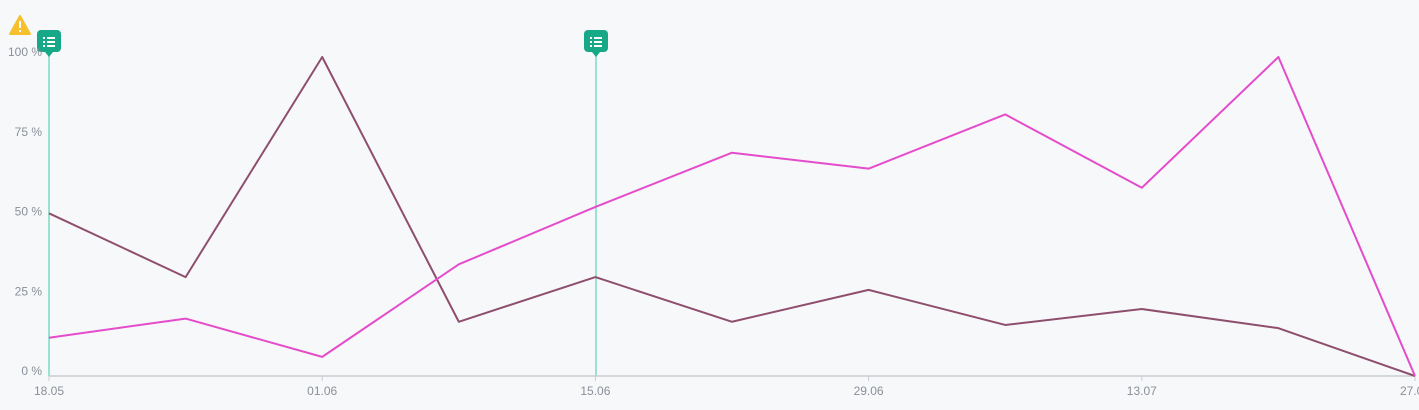 The image size is (1419, 410). I want to click on x-tick-label: 18.05, so click(49, 391).